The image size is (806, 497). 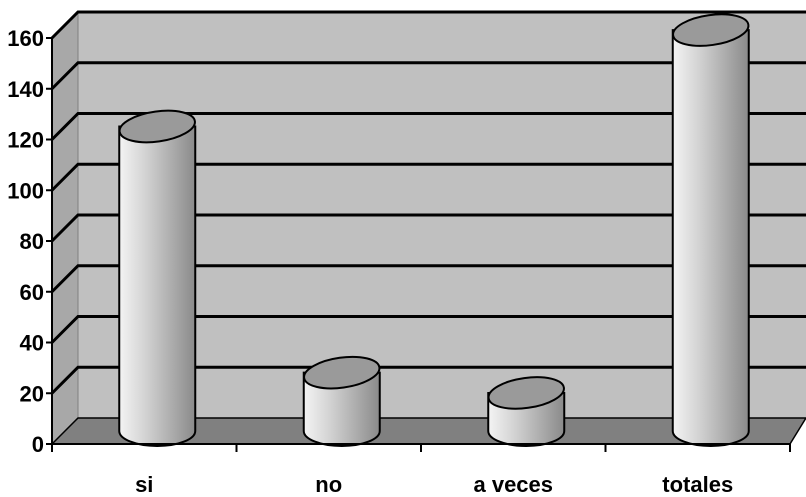 What do you see at coordinates (144, 484) in the screenshot?
I see `x-tick-label: si` at bounding box center [144, 484].